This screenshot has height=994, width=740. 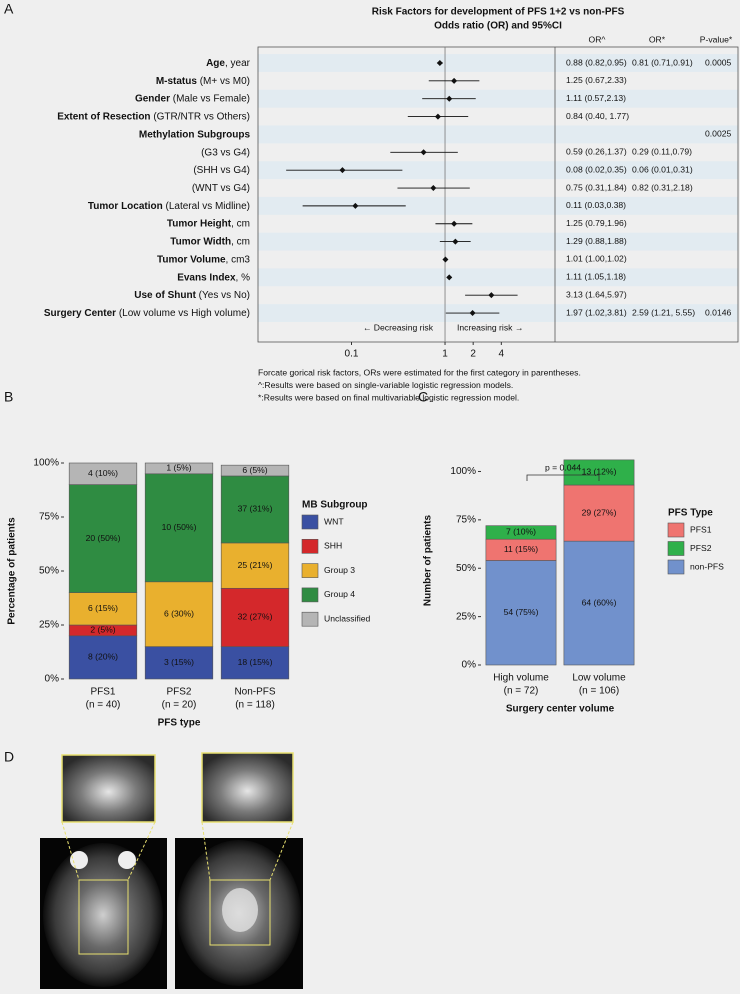 I want to click on value-label: 18 (15%), so click(x=255, y=662).